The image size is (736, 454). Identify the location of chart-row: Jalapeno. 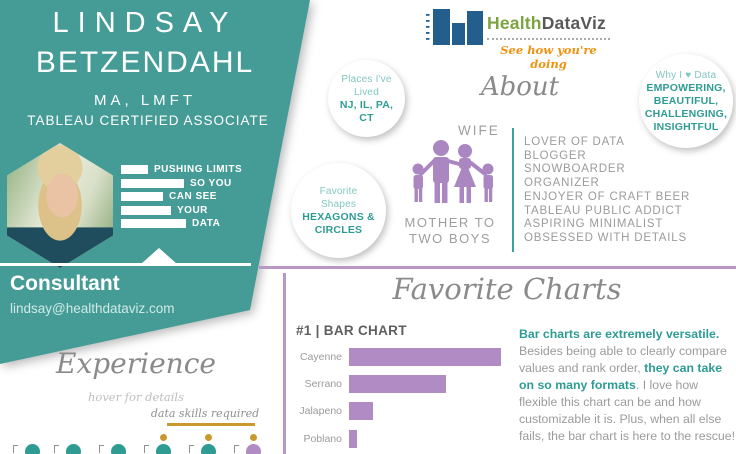
(398, 411).